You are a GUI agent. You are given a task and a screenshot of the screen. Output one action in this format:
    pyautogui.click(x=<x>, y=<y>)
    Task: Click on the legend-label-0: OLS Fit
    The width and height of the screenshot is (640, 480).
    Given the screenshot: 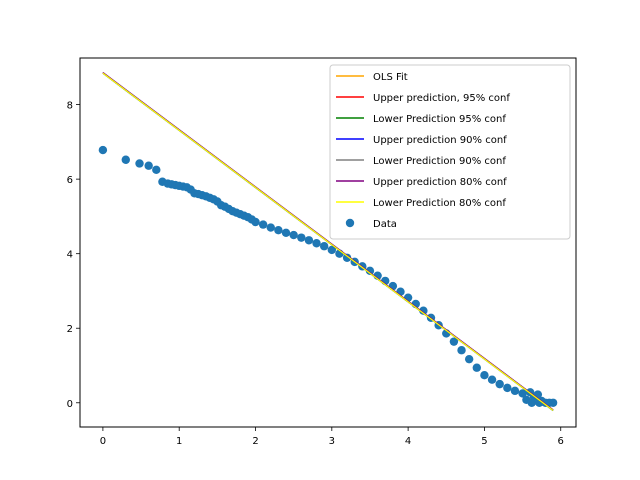 What is the action you would take?
    pyautogui.click(x=390, y=77)
    